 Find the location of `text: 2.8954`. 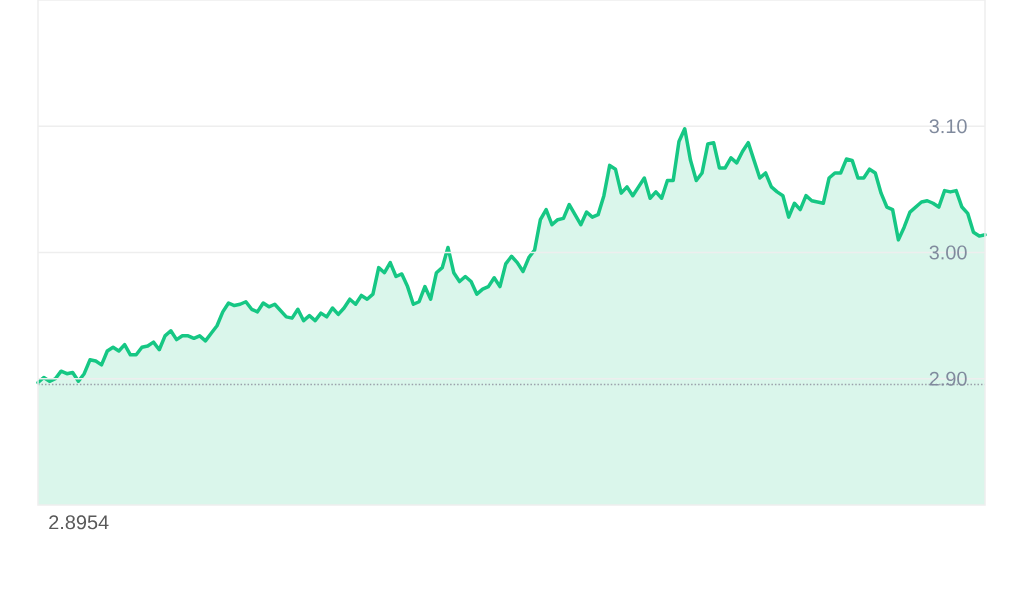

text: 2.8954 is located at coordinates (79, 522).